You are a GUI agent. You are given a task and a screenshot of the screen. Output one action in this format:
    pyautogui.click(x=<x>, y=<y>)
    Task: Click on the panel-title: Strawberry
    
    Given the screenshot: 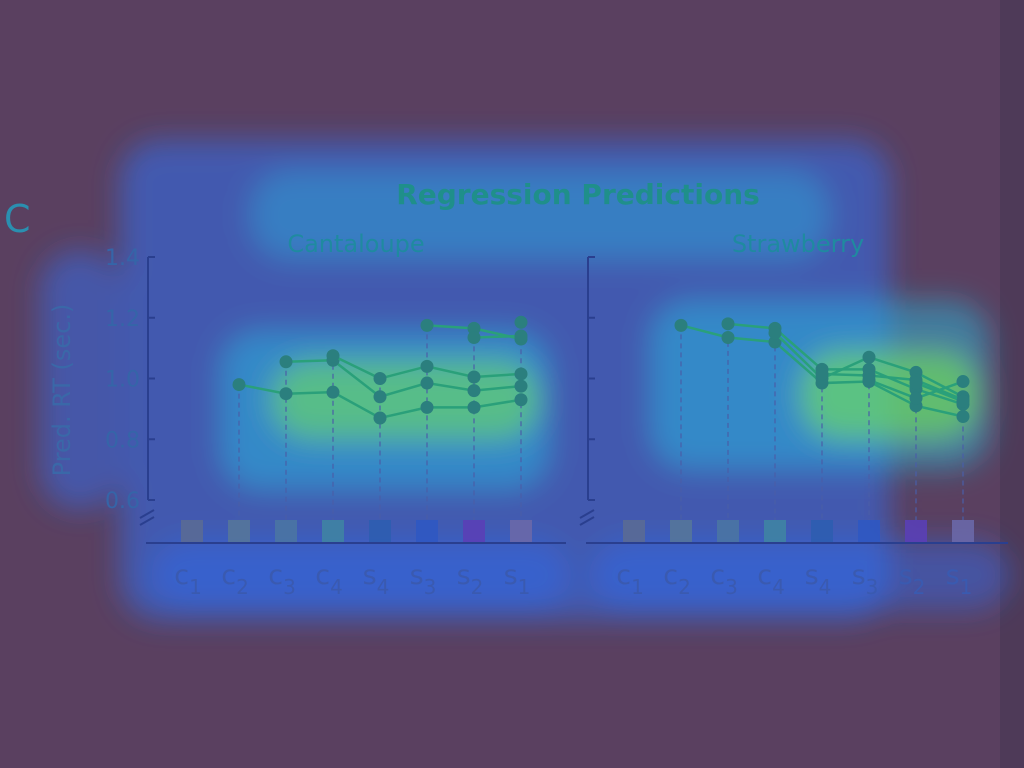 What is the action you would take?
    pyautogui.click(x=798, y=244)
    